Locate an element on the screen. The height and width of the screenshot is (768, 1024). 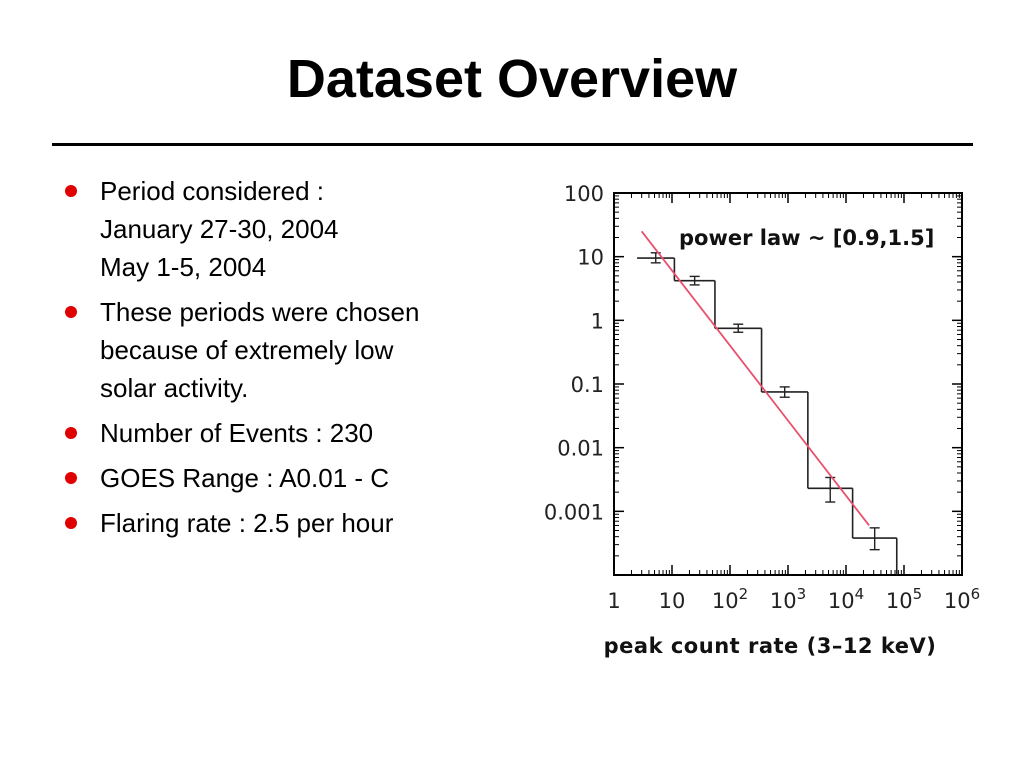
bullet-text: GOES Range : A0.01 - C is located at coordinates (245, 478).